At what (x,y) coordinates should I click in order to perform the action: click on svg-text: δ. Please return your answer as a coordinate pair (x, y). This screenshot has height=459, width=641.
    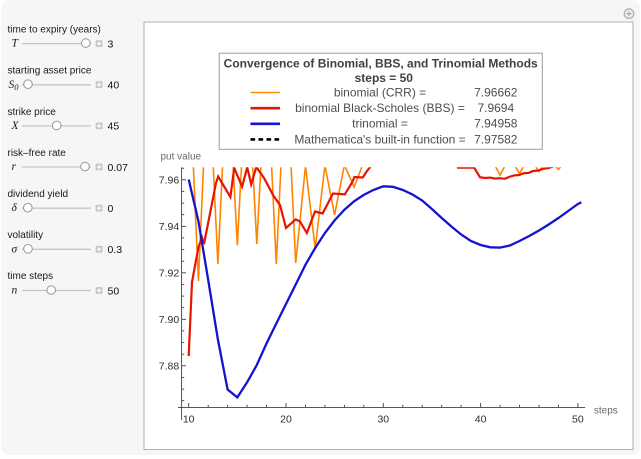
    Looking at the image, I should click on (15, 208).